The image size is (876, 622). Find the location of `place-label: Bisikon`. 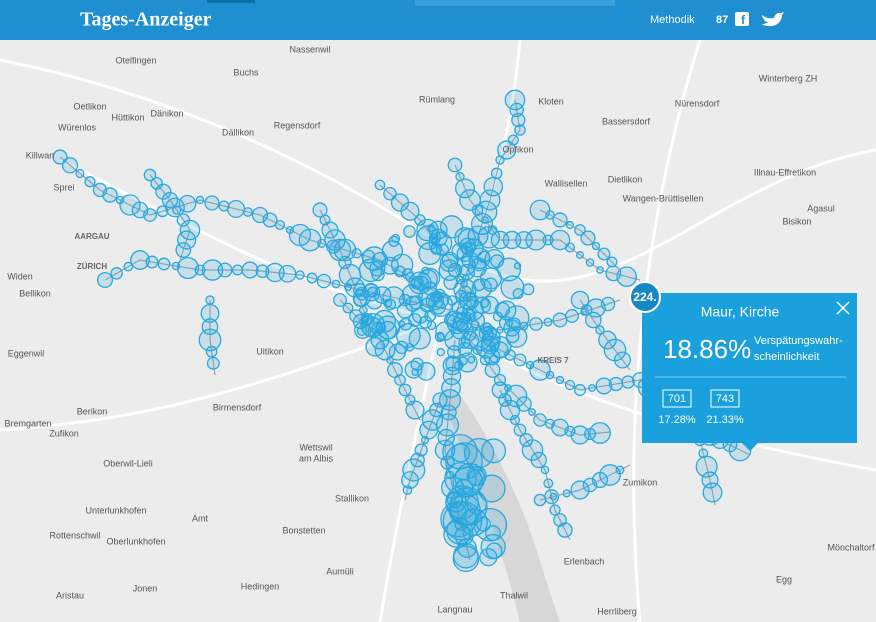

place-label: Bisikon is located at coordinates (796, 221).